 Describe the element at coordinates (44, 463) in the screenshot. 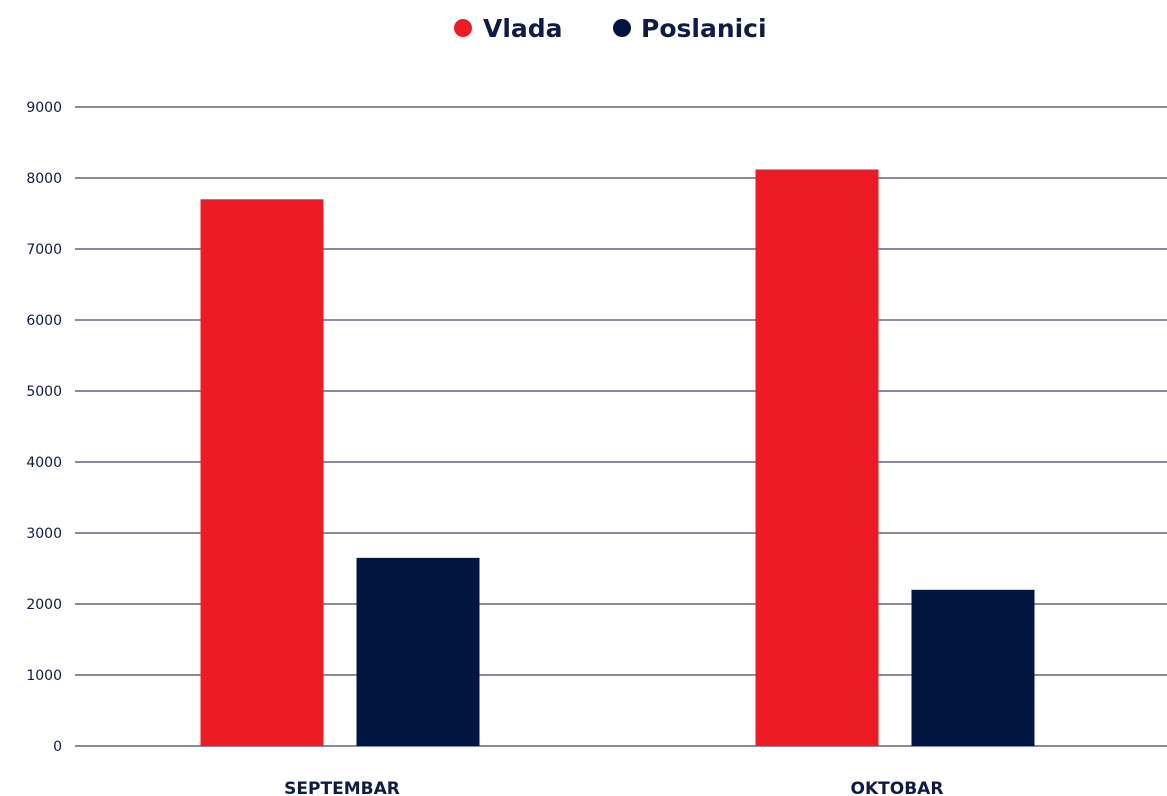

I see `y-tick-label: 4000` at that location.